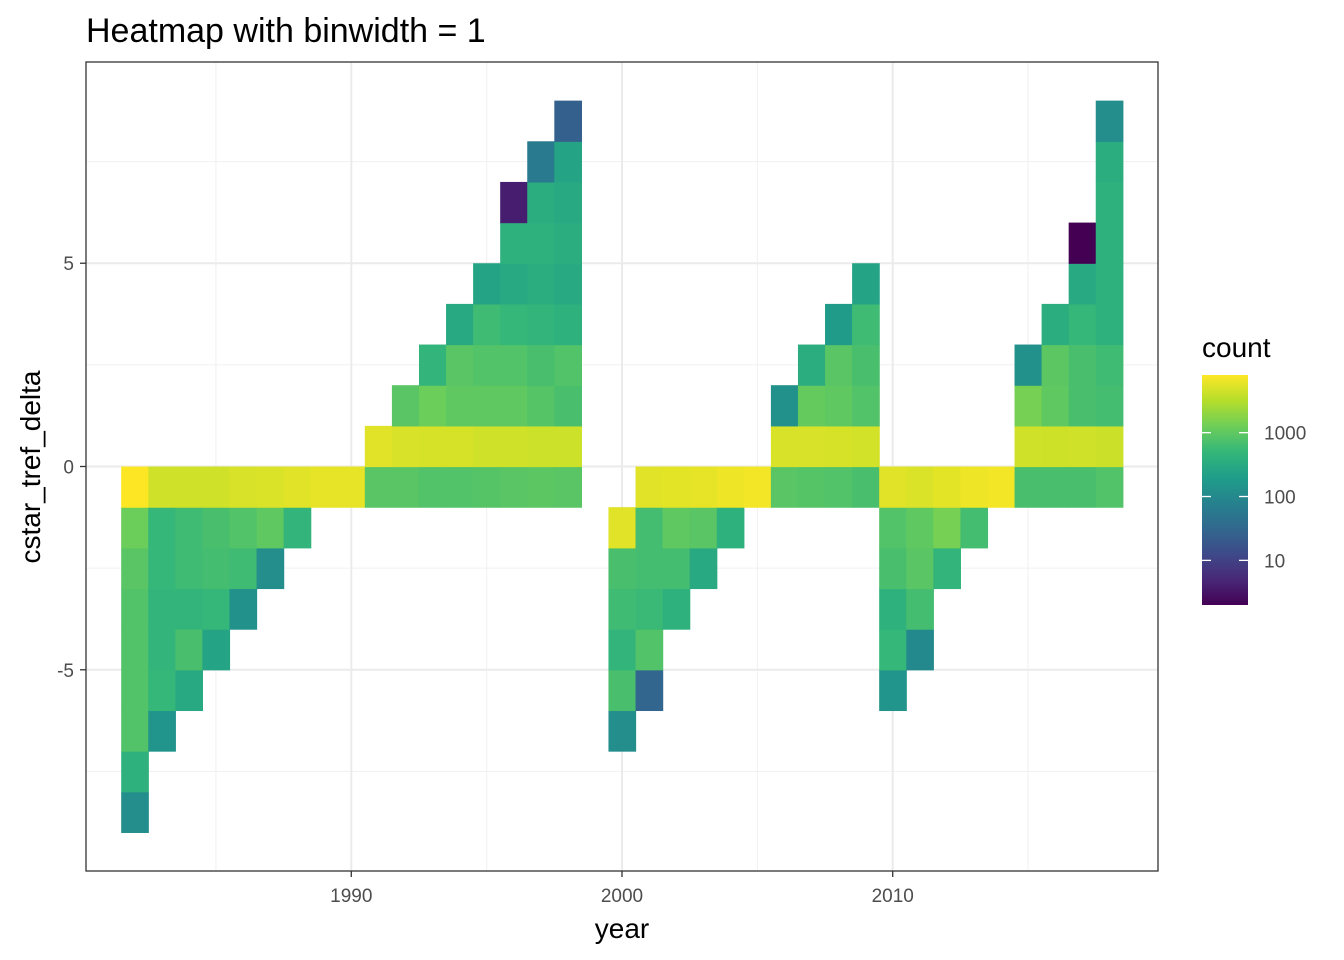  I want to click on legend-colorbar, so click(1225, 490).